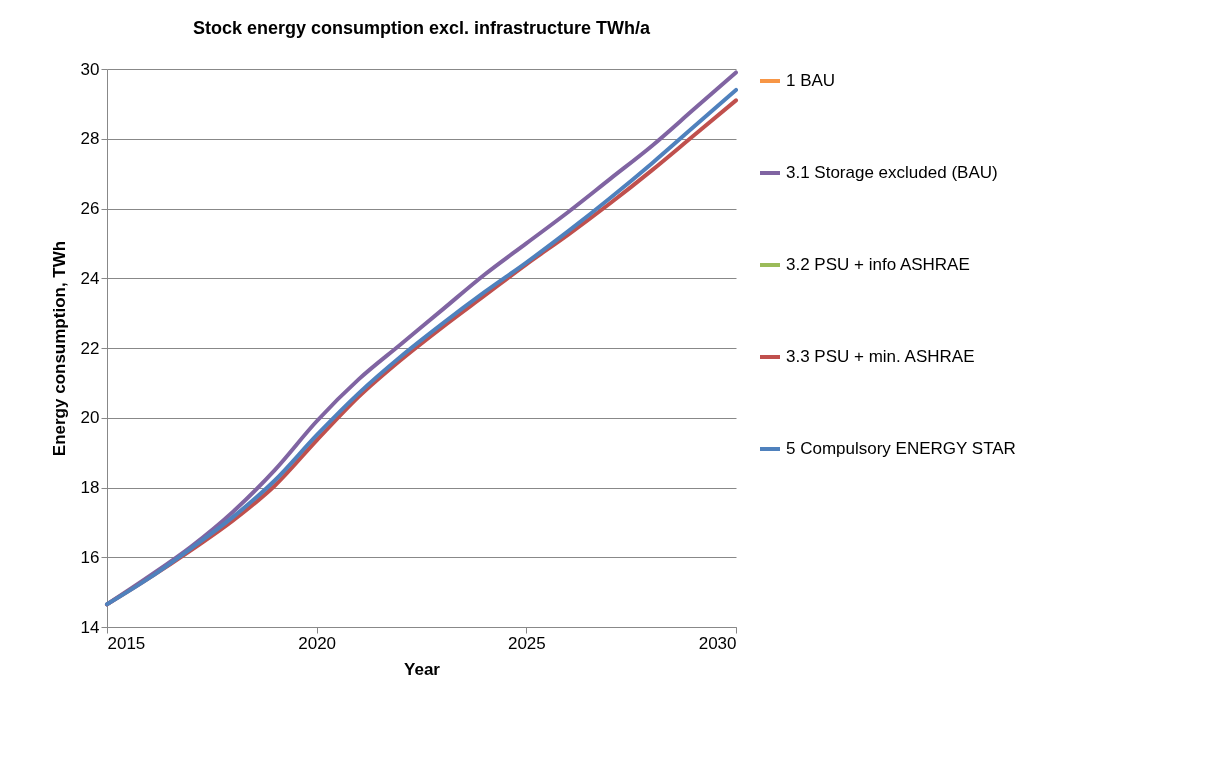 The image size is (1206, 778). Describe the element at coordinates (717, 643) in the screenshot. I see `x-tick-label: 2030` at that location.